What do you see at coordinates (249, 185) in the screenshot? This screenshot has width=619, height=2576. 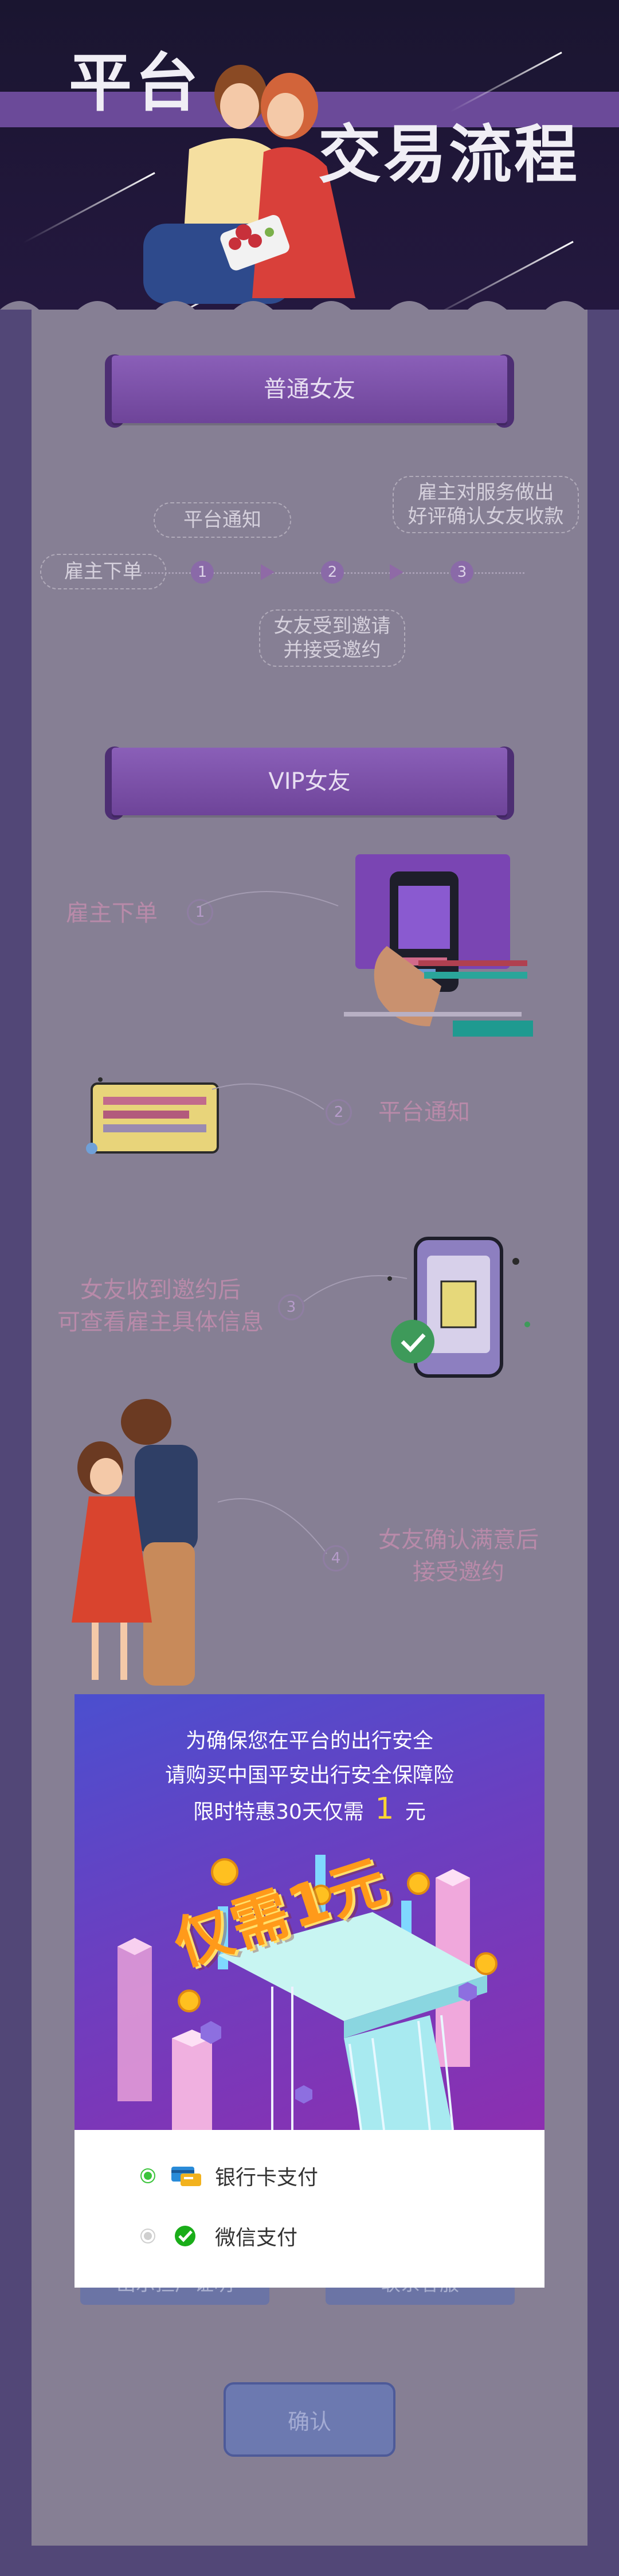 I see `couple-illustration` at bounding box center [249, 185].